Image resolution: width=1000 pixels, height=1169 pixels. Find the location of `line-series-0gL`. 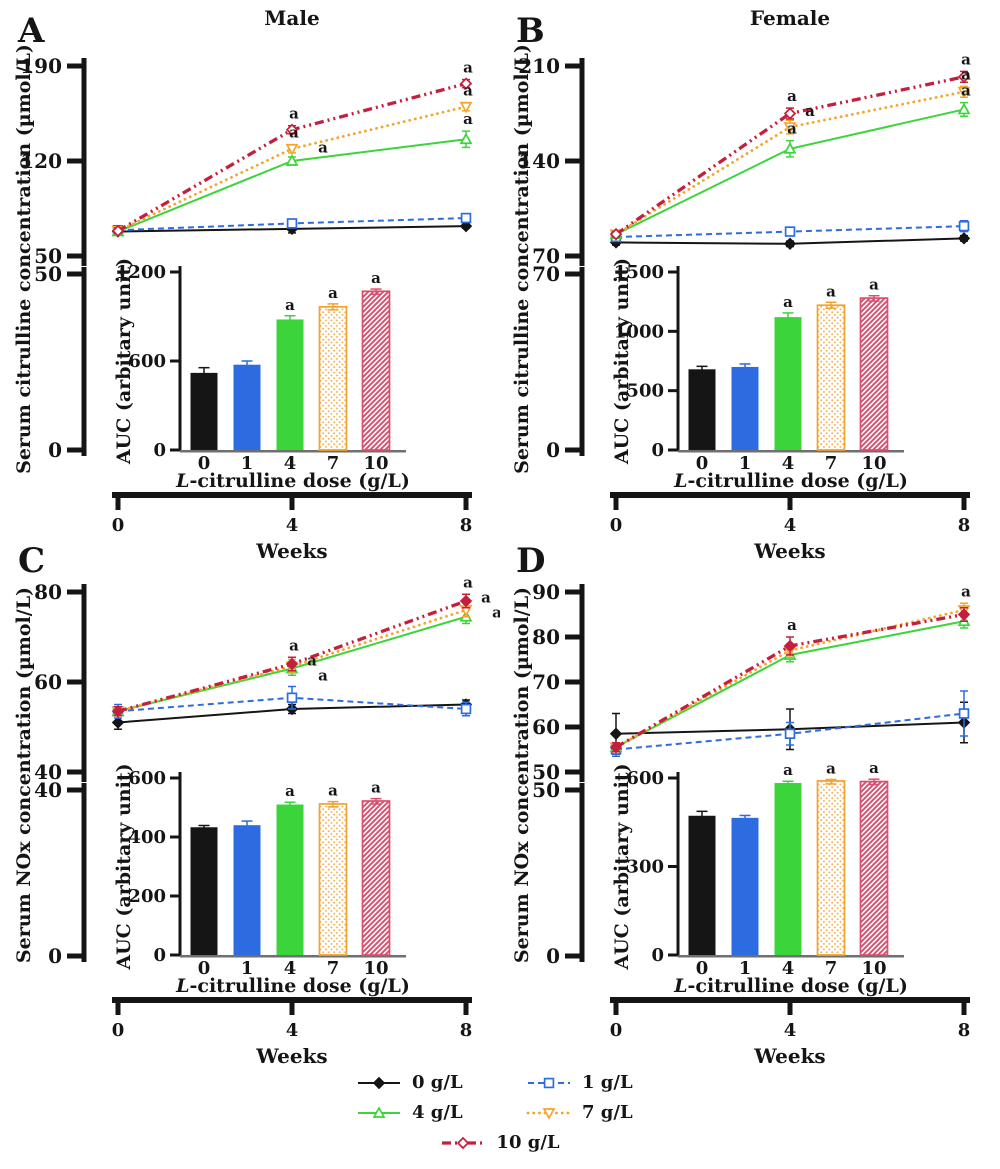

line-series-0gL is located at coordinates (790, 241).